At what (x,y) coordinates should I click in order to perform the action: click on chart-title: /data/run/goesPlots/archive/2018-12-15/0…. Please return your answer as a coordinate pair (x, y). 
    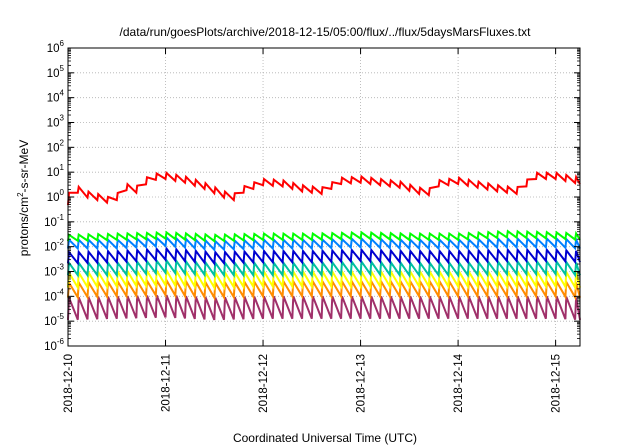
    Looking at the image, I should click on (326, 32).